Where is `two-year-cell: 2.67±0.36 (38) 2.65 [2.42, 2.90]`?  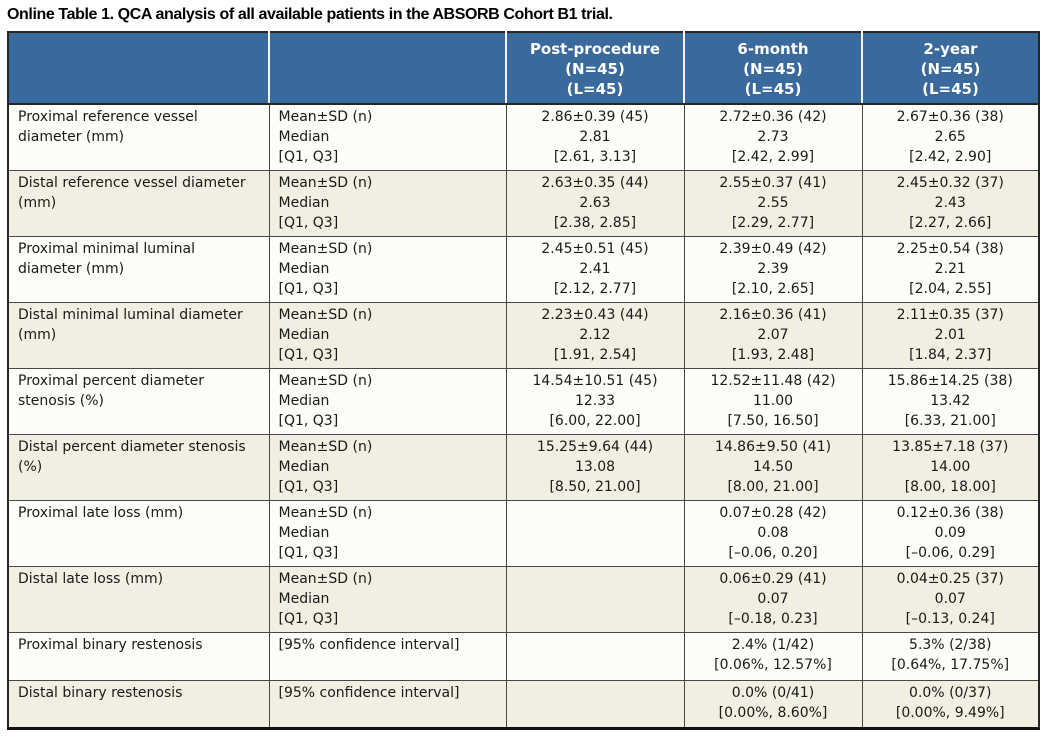 two-year-cell: 2.67±0.36 (38) 2.65 [2.42, 2.90] is located at coordinates (950, 137).